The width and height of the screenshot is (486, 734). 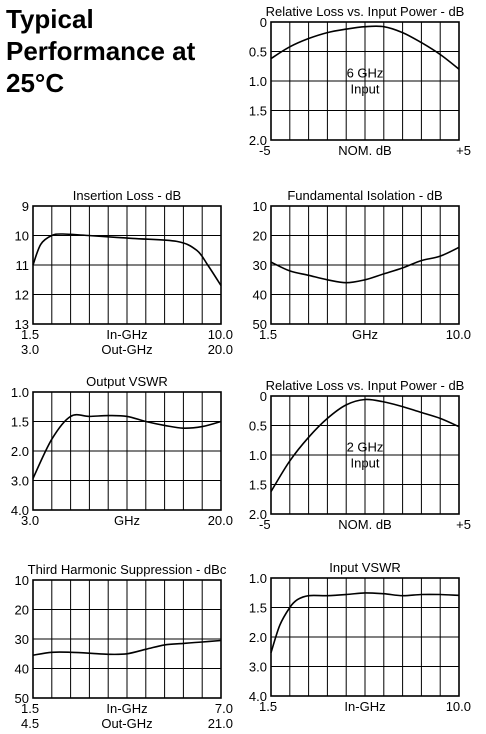 I want to click on chart-title: Fundamental Isolation - dB, so click(x=364, y=195).